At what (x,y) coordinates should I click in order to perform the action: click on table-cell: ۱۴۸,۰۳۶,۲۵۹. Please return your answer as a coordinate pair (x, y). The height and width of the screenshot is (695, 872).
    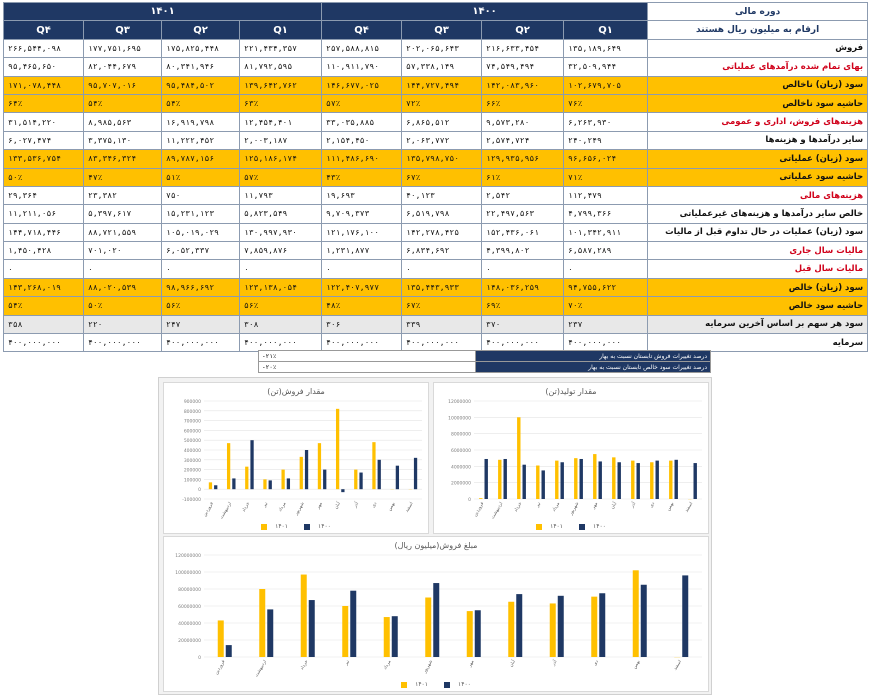
    Looking at the image, I should click on (523, 287).